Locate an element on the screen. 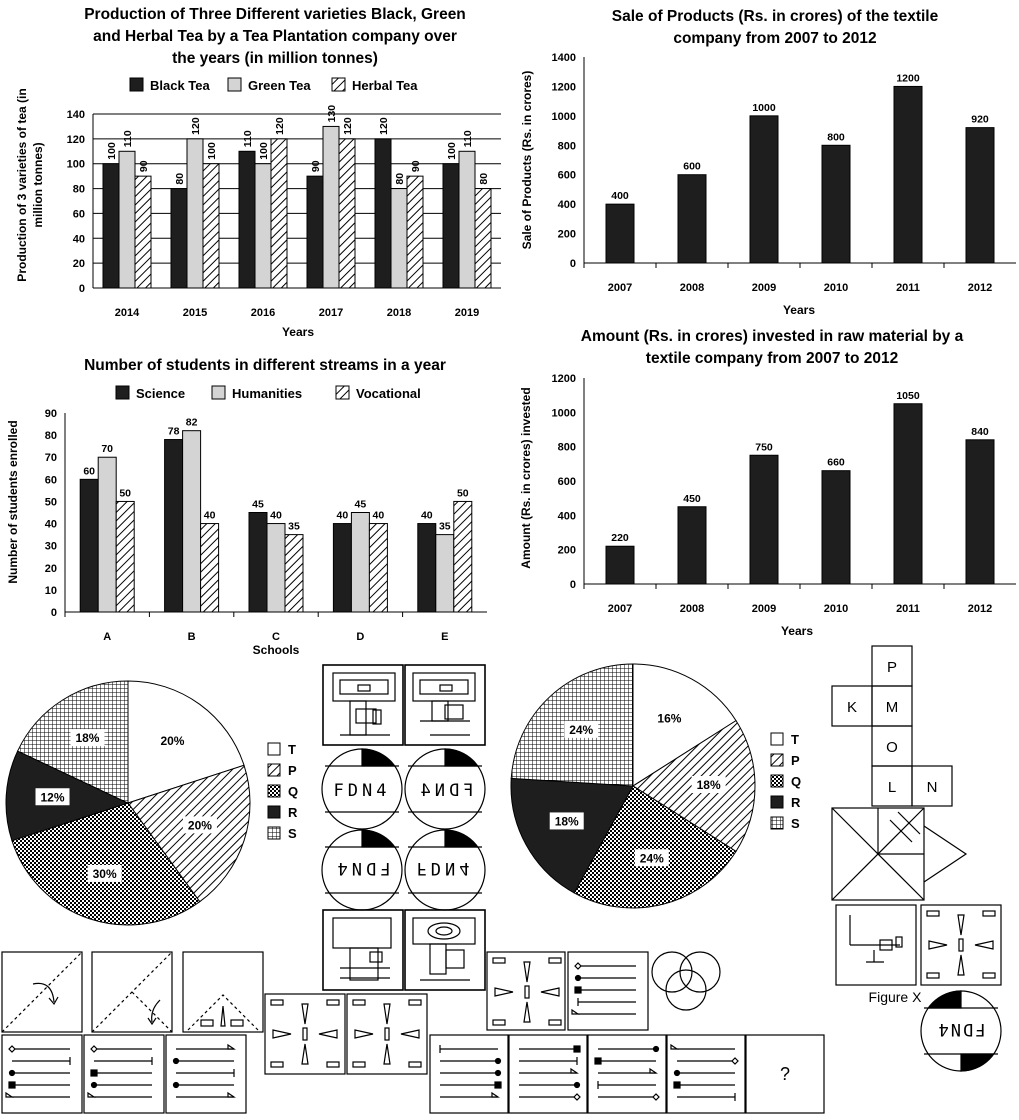 The width and height of the screenshot is (1019, 1120). pie-slice-label: 24% is located at coordinates (581, 730).